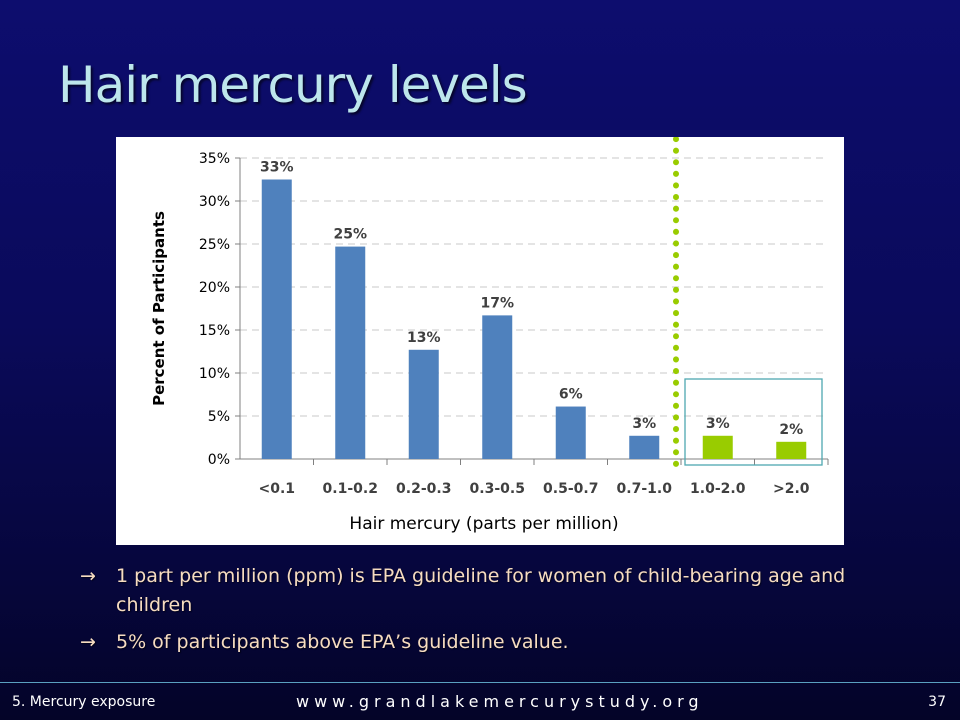 This screenshot has height=720, width=960. What do you see at coordinates (937, 702) in the screenshot?
I see `slide-number: 37` at bounding box center [937, 702].